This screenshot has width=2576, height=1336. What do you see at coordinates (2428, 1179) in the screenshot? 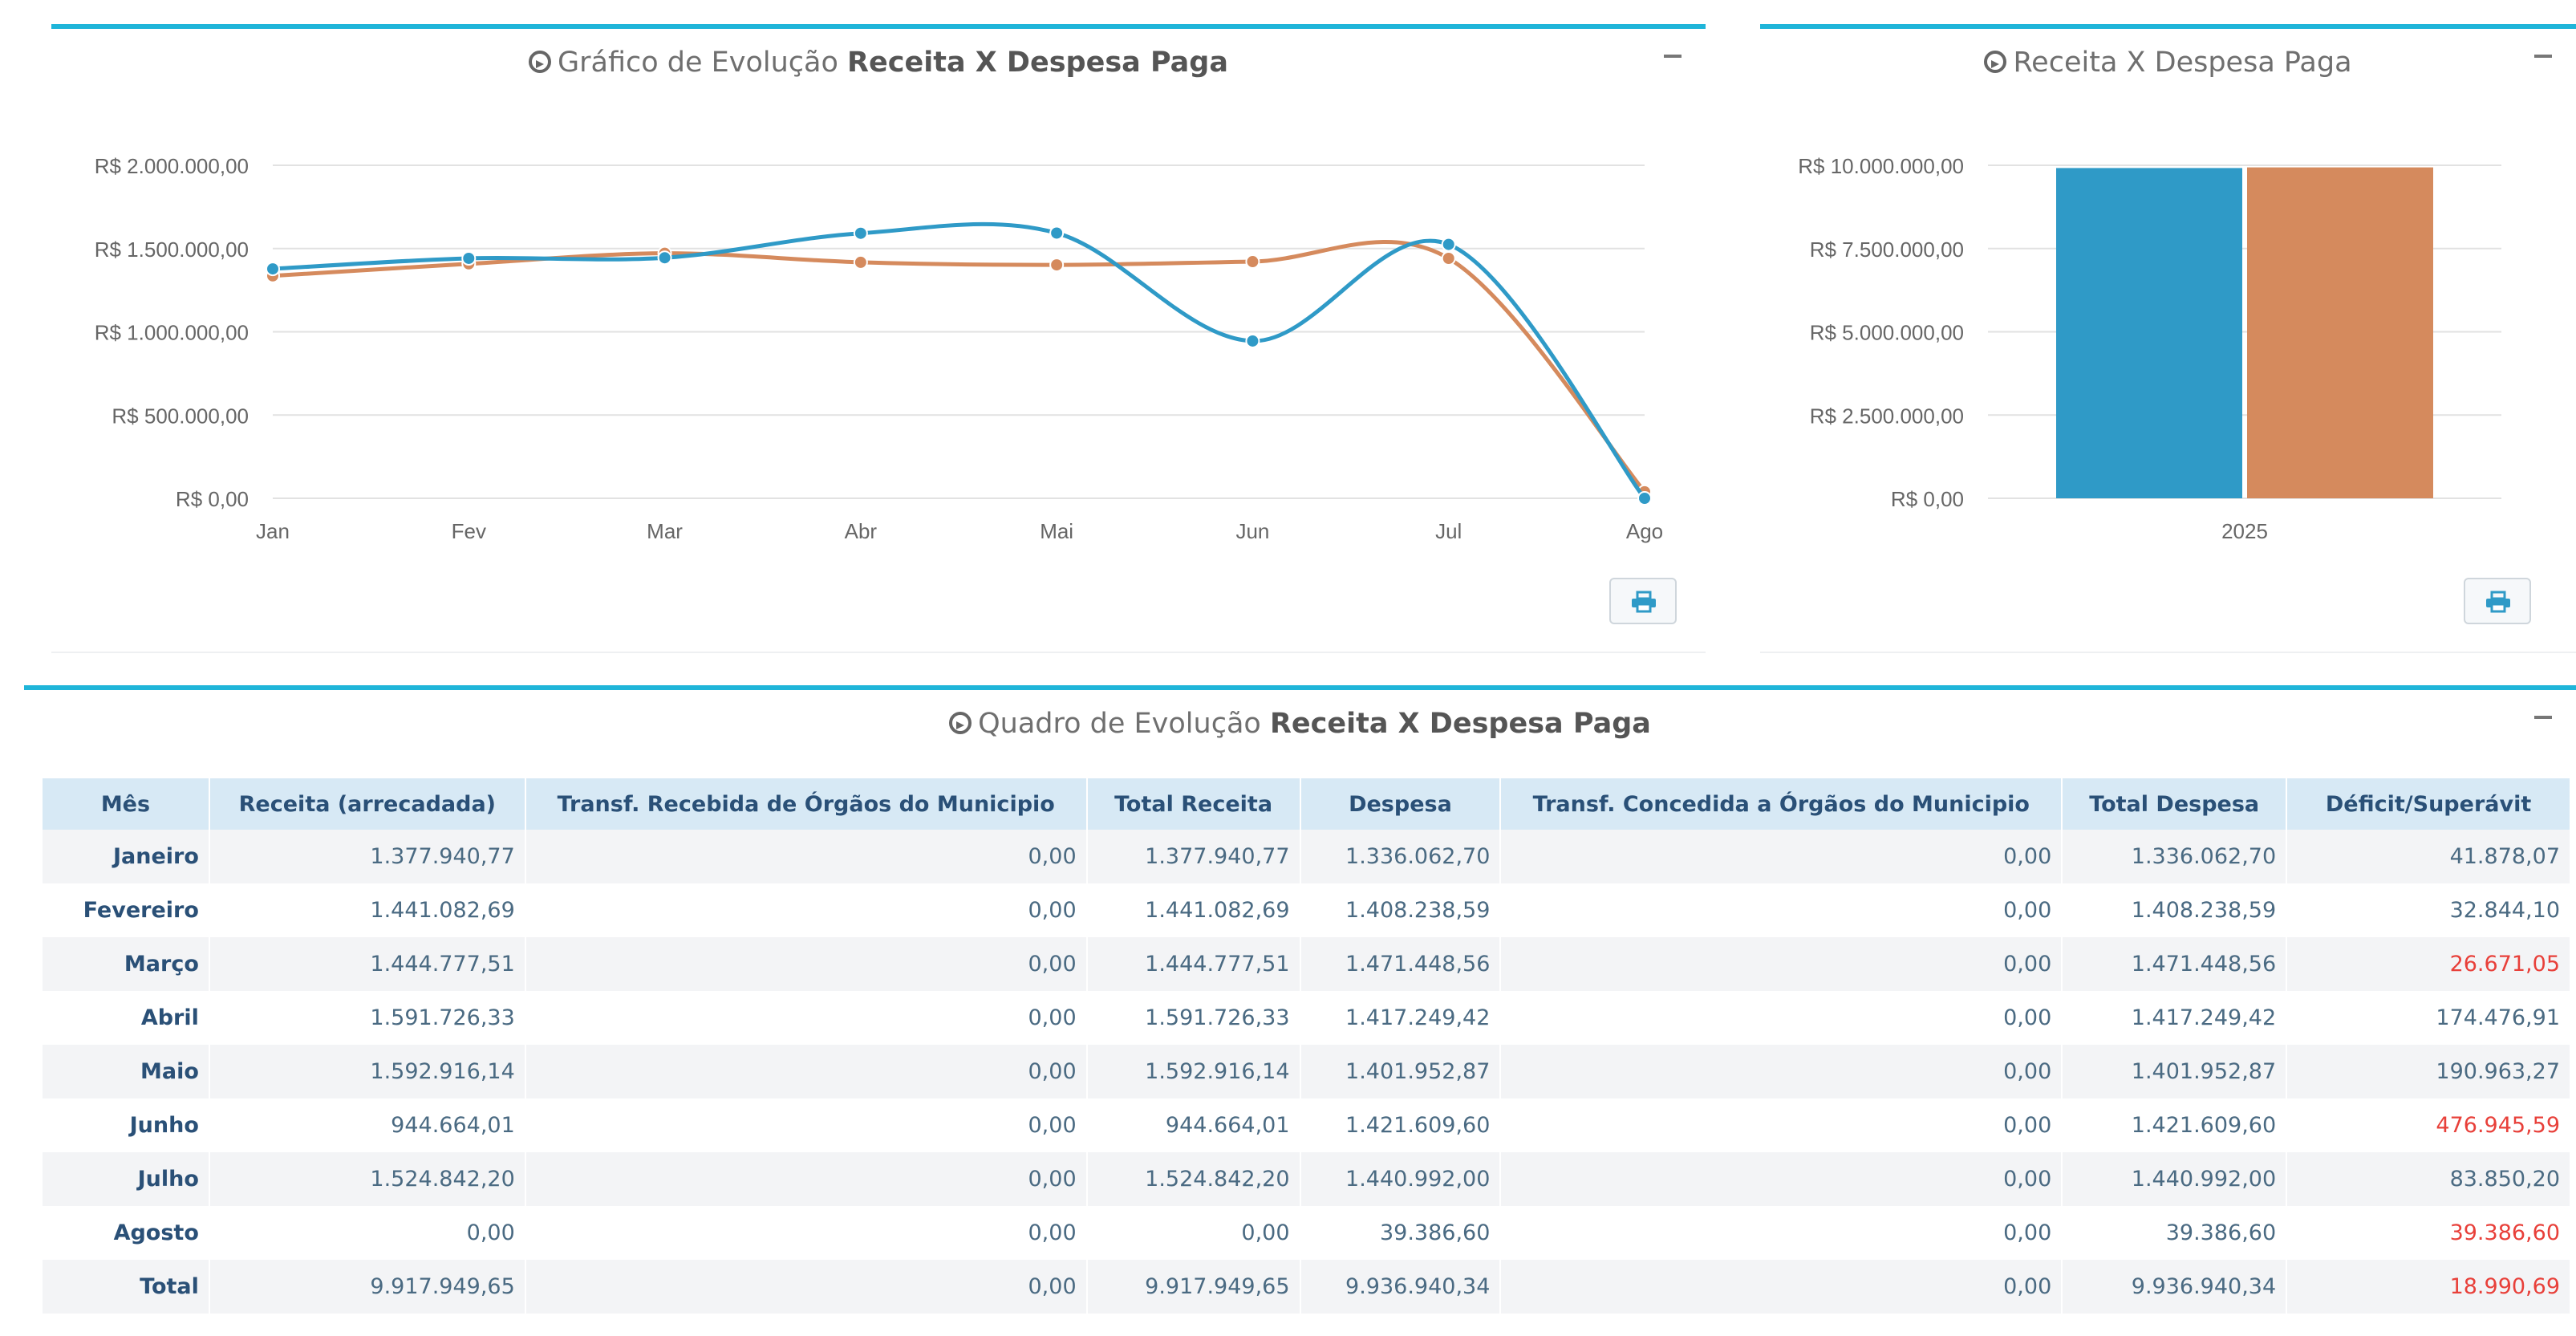
I see `value-cell: 83.850,20` at bounding box center [2428, 1179].